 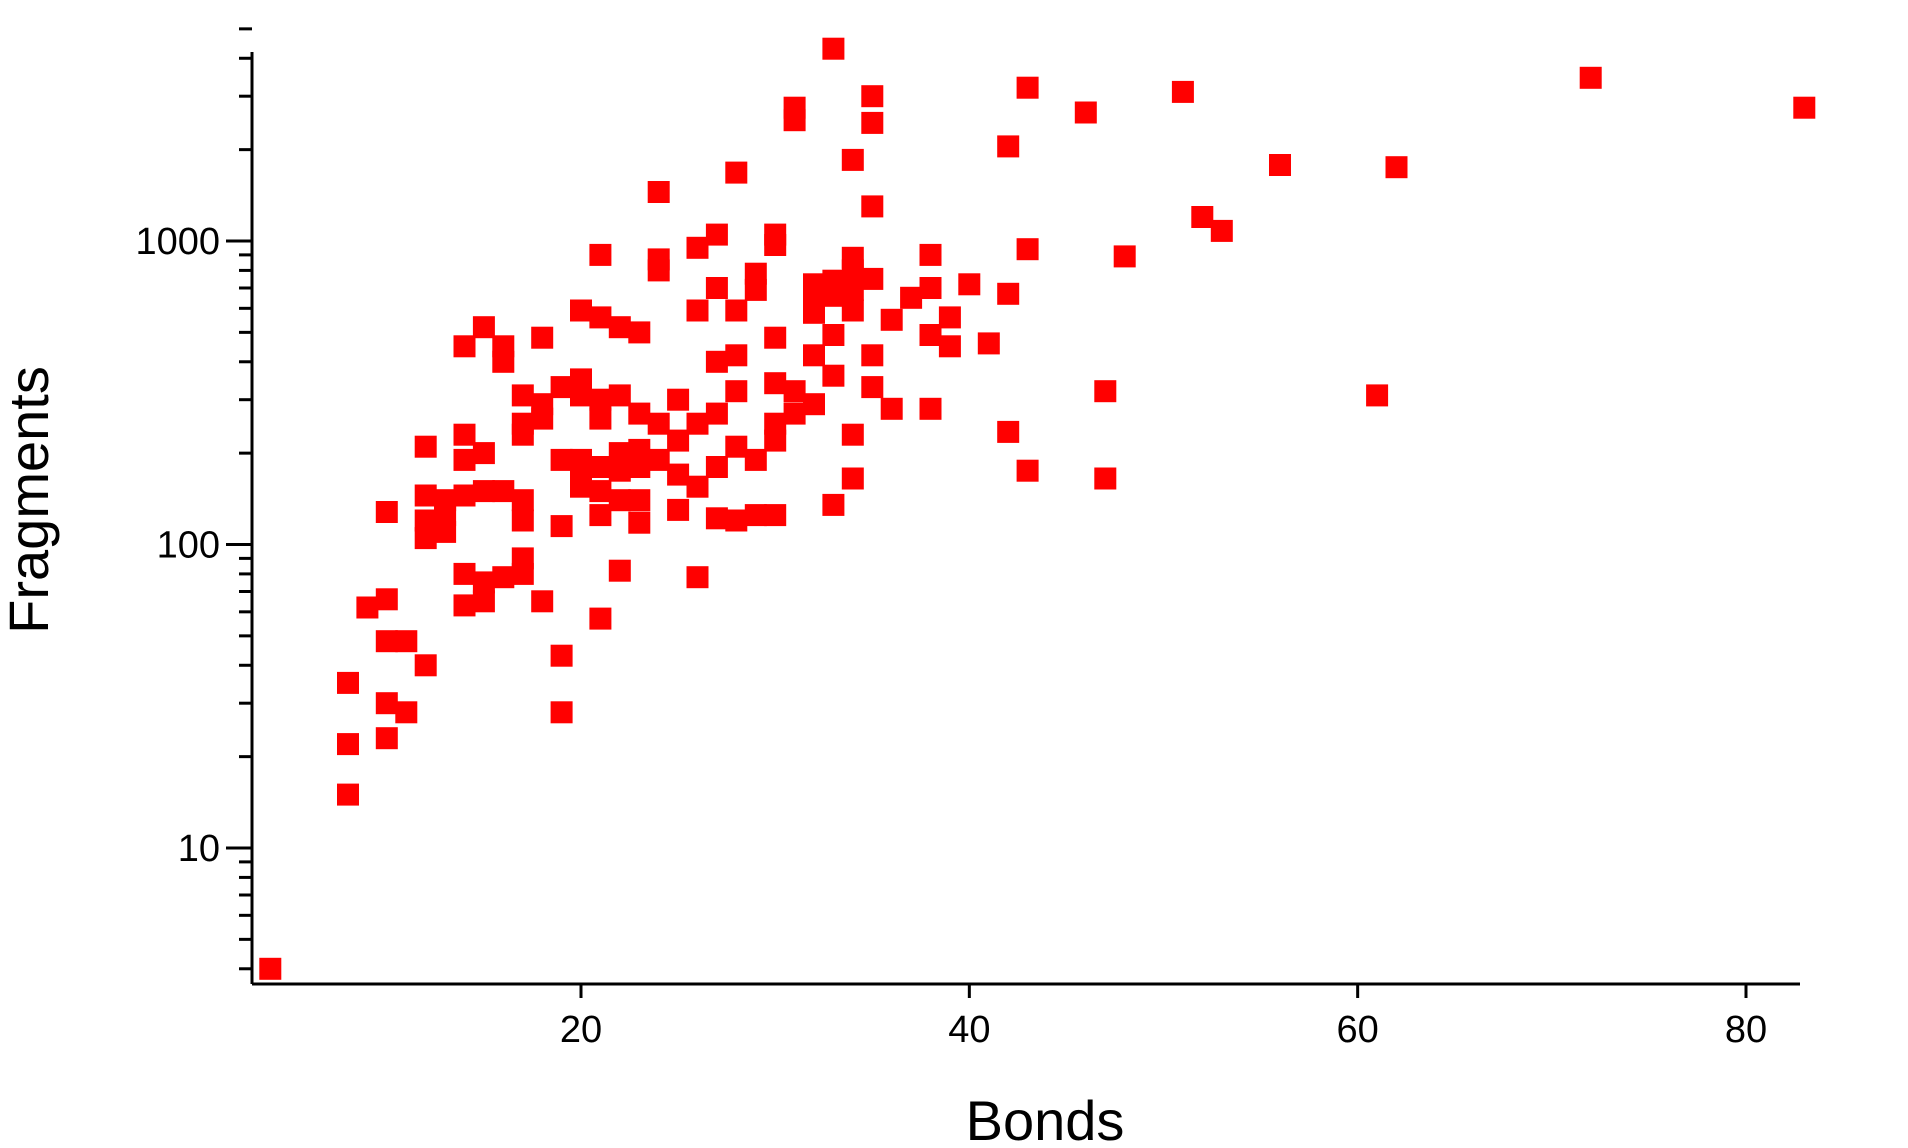 What do you see at coordinates (1045, 1118) in the screenshot?
I see `x-axis-title: Bonds` at bounding box center [1045, 1118].